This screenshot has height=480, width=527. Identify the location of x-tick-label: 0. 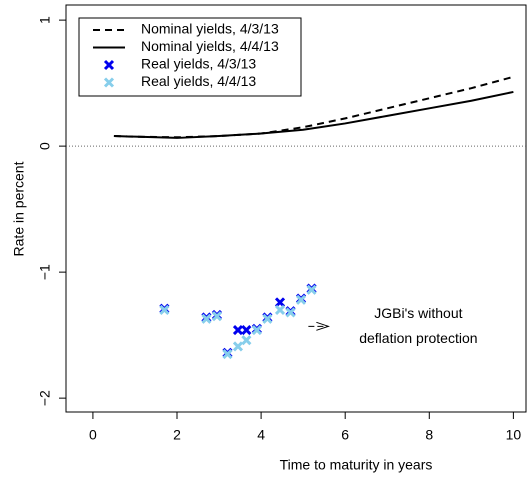
(93, 435).